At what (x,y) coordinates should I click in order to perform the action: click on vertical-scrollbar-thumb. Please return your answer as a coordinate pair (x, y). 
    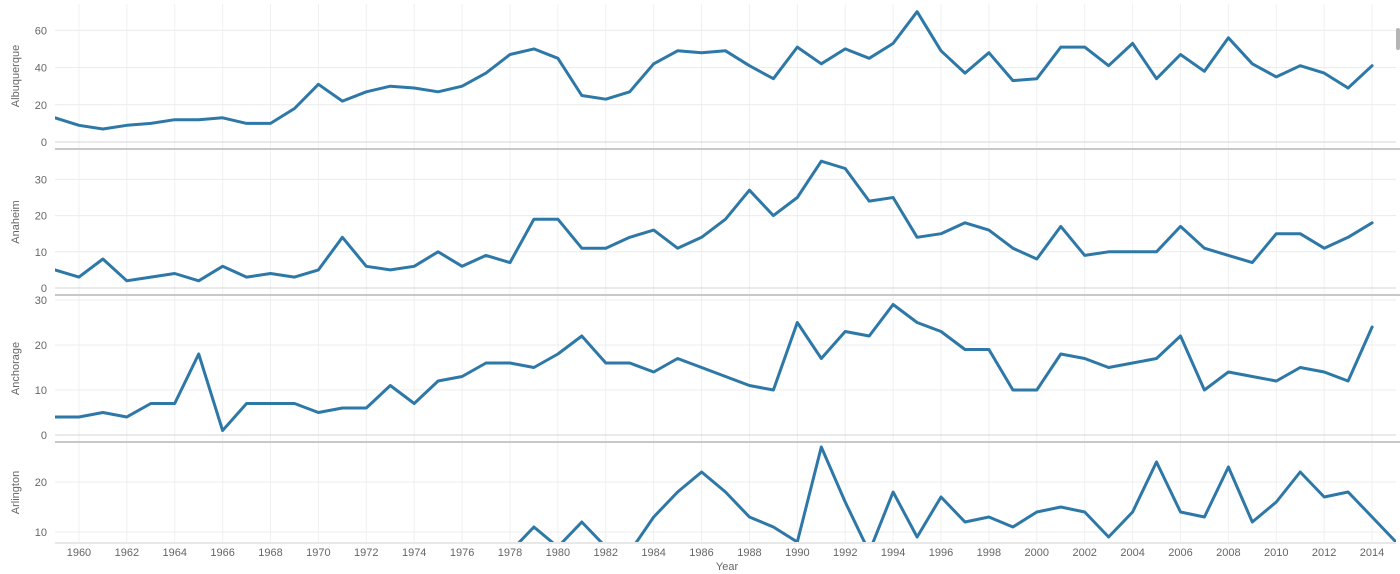
    Looking at the image, I should click on (1398, 39).